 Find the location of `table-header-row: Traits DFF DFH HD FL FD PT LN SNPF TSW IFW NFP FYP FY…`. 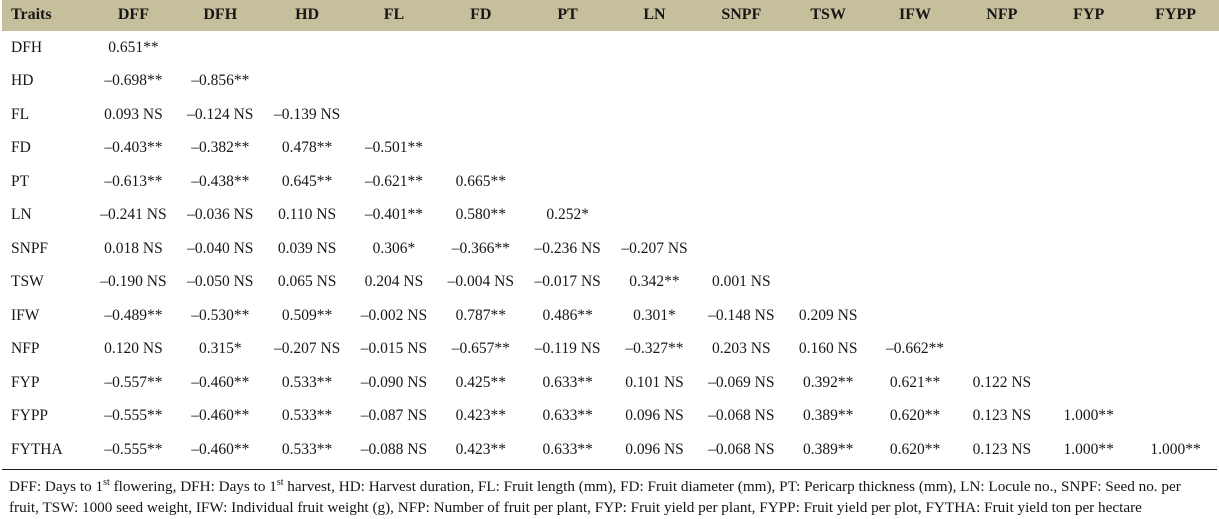

table-header-row: Traits DFF DFH HD FL FD PT LN SNPF TSW IFW NFP FYP FY… is located at coordinates (610, 15).